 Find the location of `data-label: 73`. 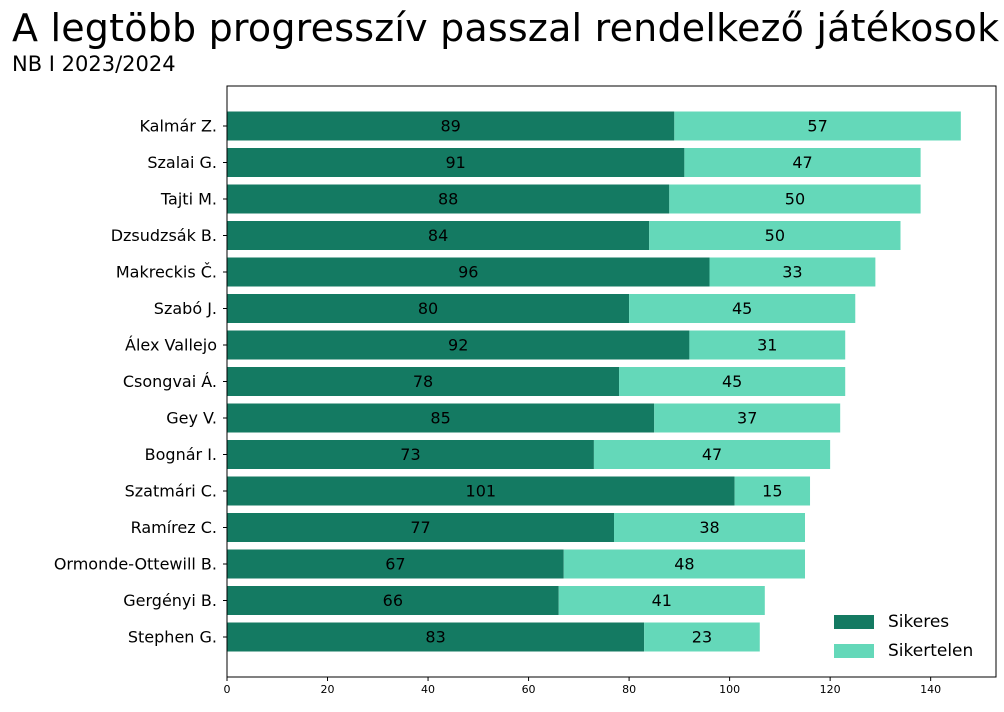

data-label: 73 is located at coordinates (410, 454).